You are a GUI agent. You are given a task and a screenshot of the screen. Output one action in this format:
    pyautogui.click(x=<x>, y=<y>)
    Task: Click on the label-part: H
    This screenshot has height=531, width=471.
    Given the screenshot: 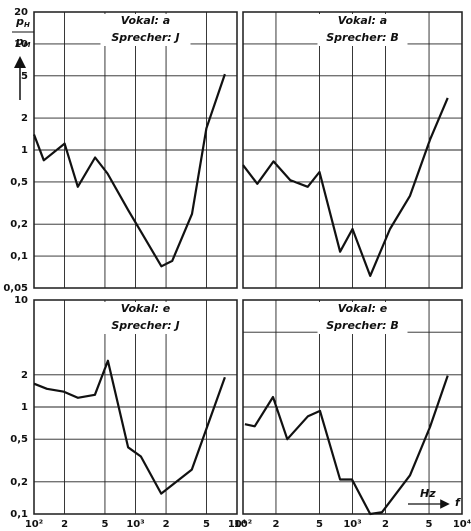 What is the action you would take?
    pyautogui.click(x=27, y=25)
    